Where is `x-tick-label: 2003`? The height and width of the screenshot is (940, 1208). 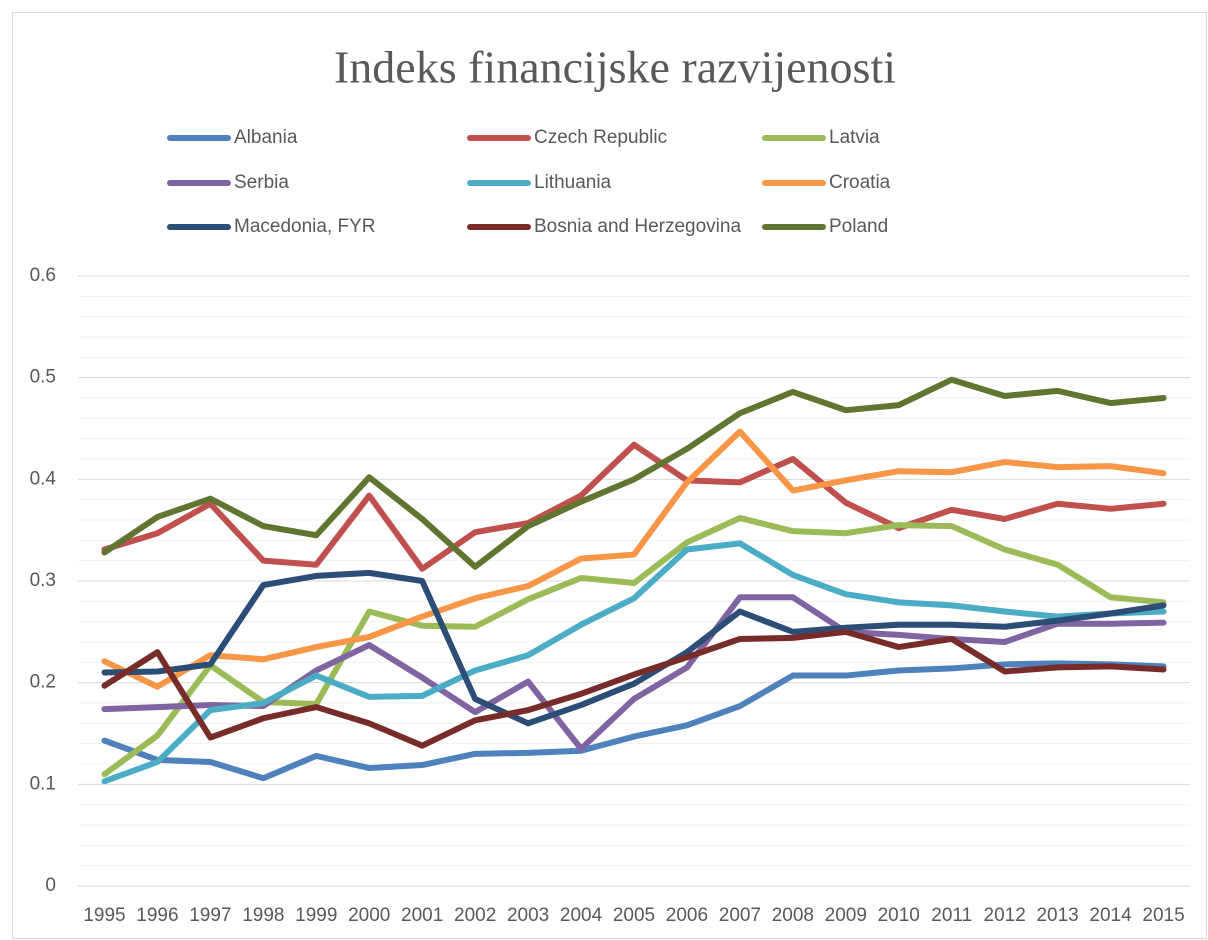
x-tick-label: 2003 is located at coordinates (528, 915).